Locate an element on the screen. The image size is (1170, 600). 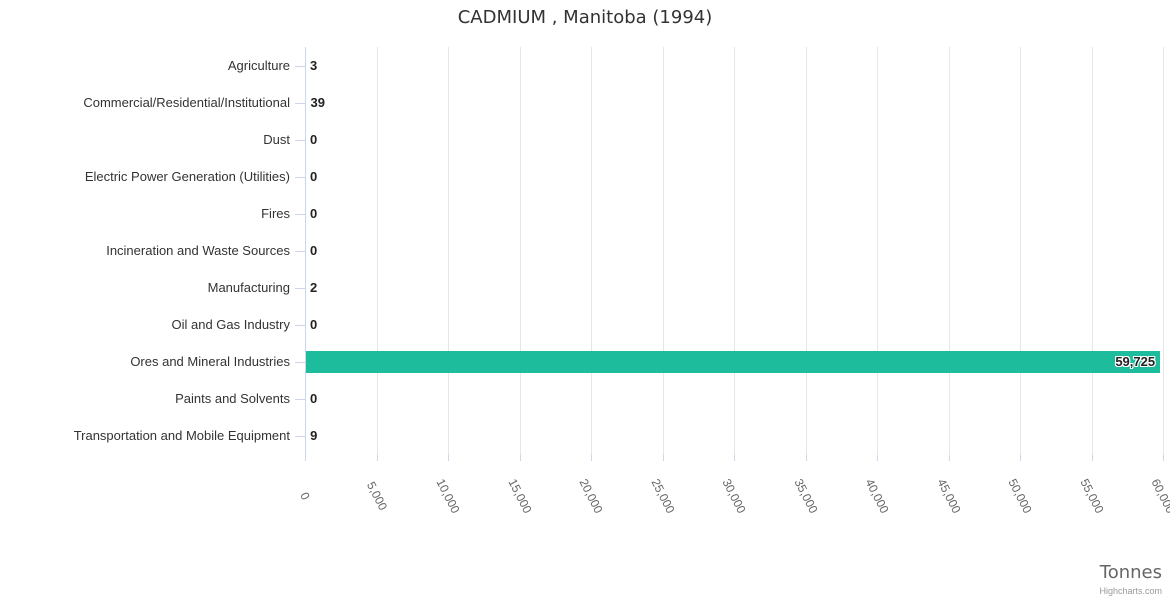
highcharts-credits-link: Highcharts.com is located at coordinates (1130, 591).